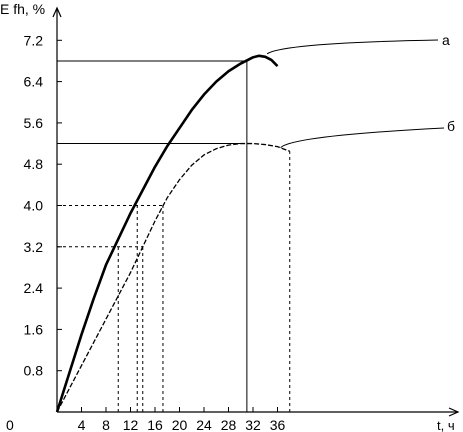  Describe the element at coordinates (278, 424) in the screenshot. I see `x-tick-label: 36` at that location.